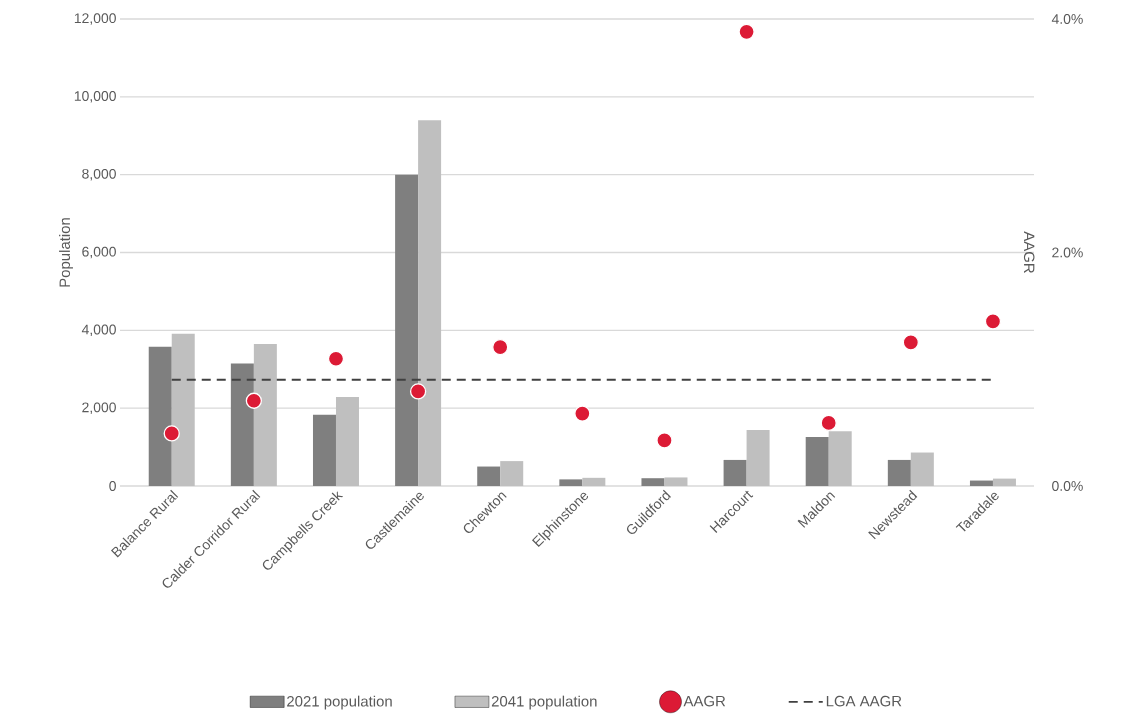 This screenshot has width=1147, height=723. I want to click on y2-axis-title: AAGR, so click(1029, 252).